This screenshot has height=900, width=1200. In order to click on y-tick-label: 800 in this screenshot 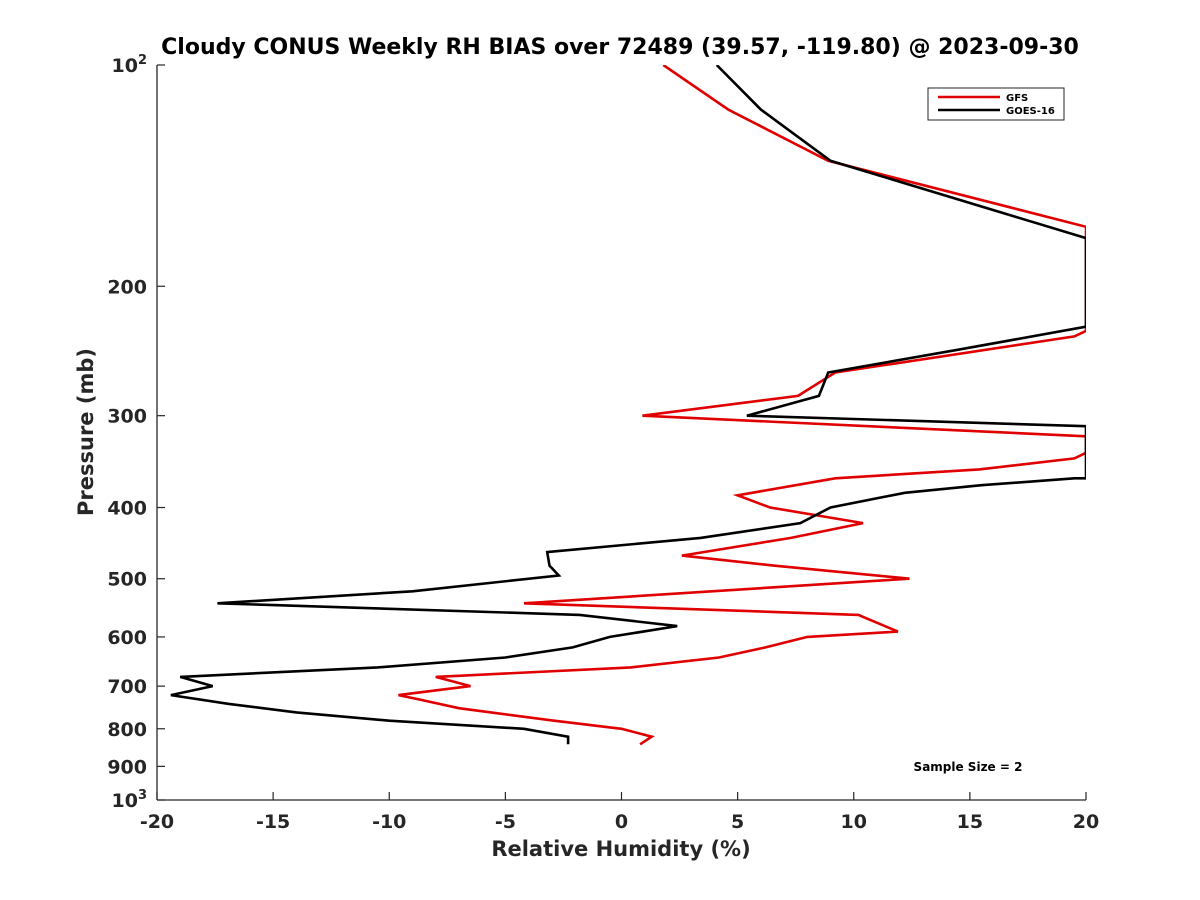, I will do `click(127, 730)`.